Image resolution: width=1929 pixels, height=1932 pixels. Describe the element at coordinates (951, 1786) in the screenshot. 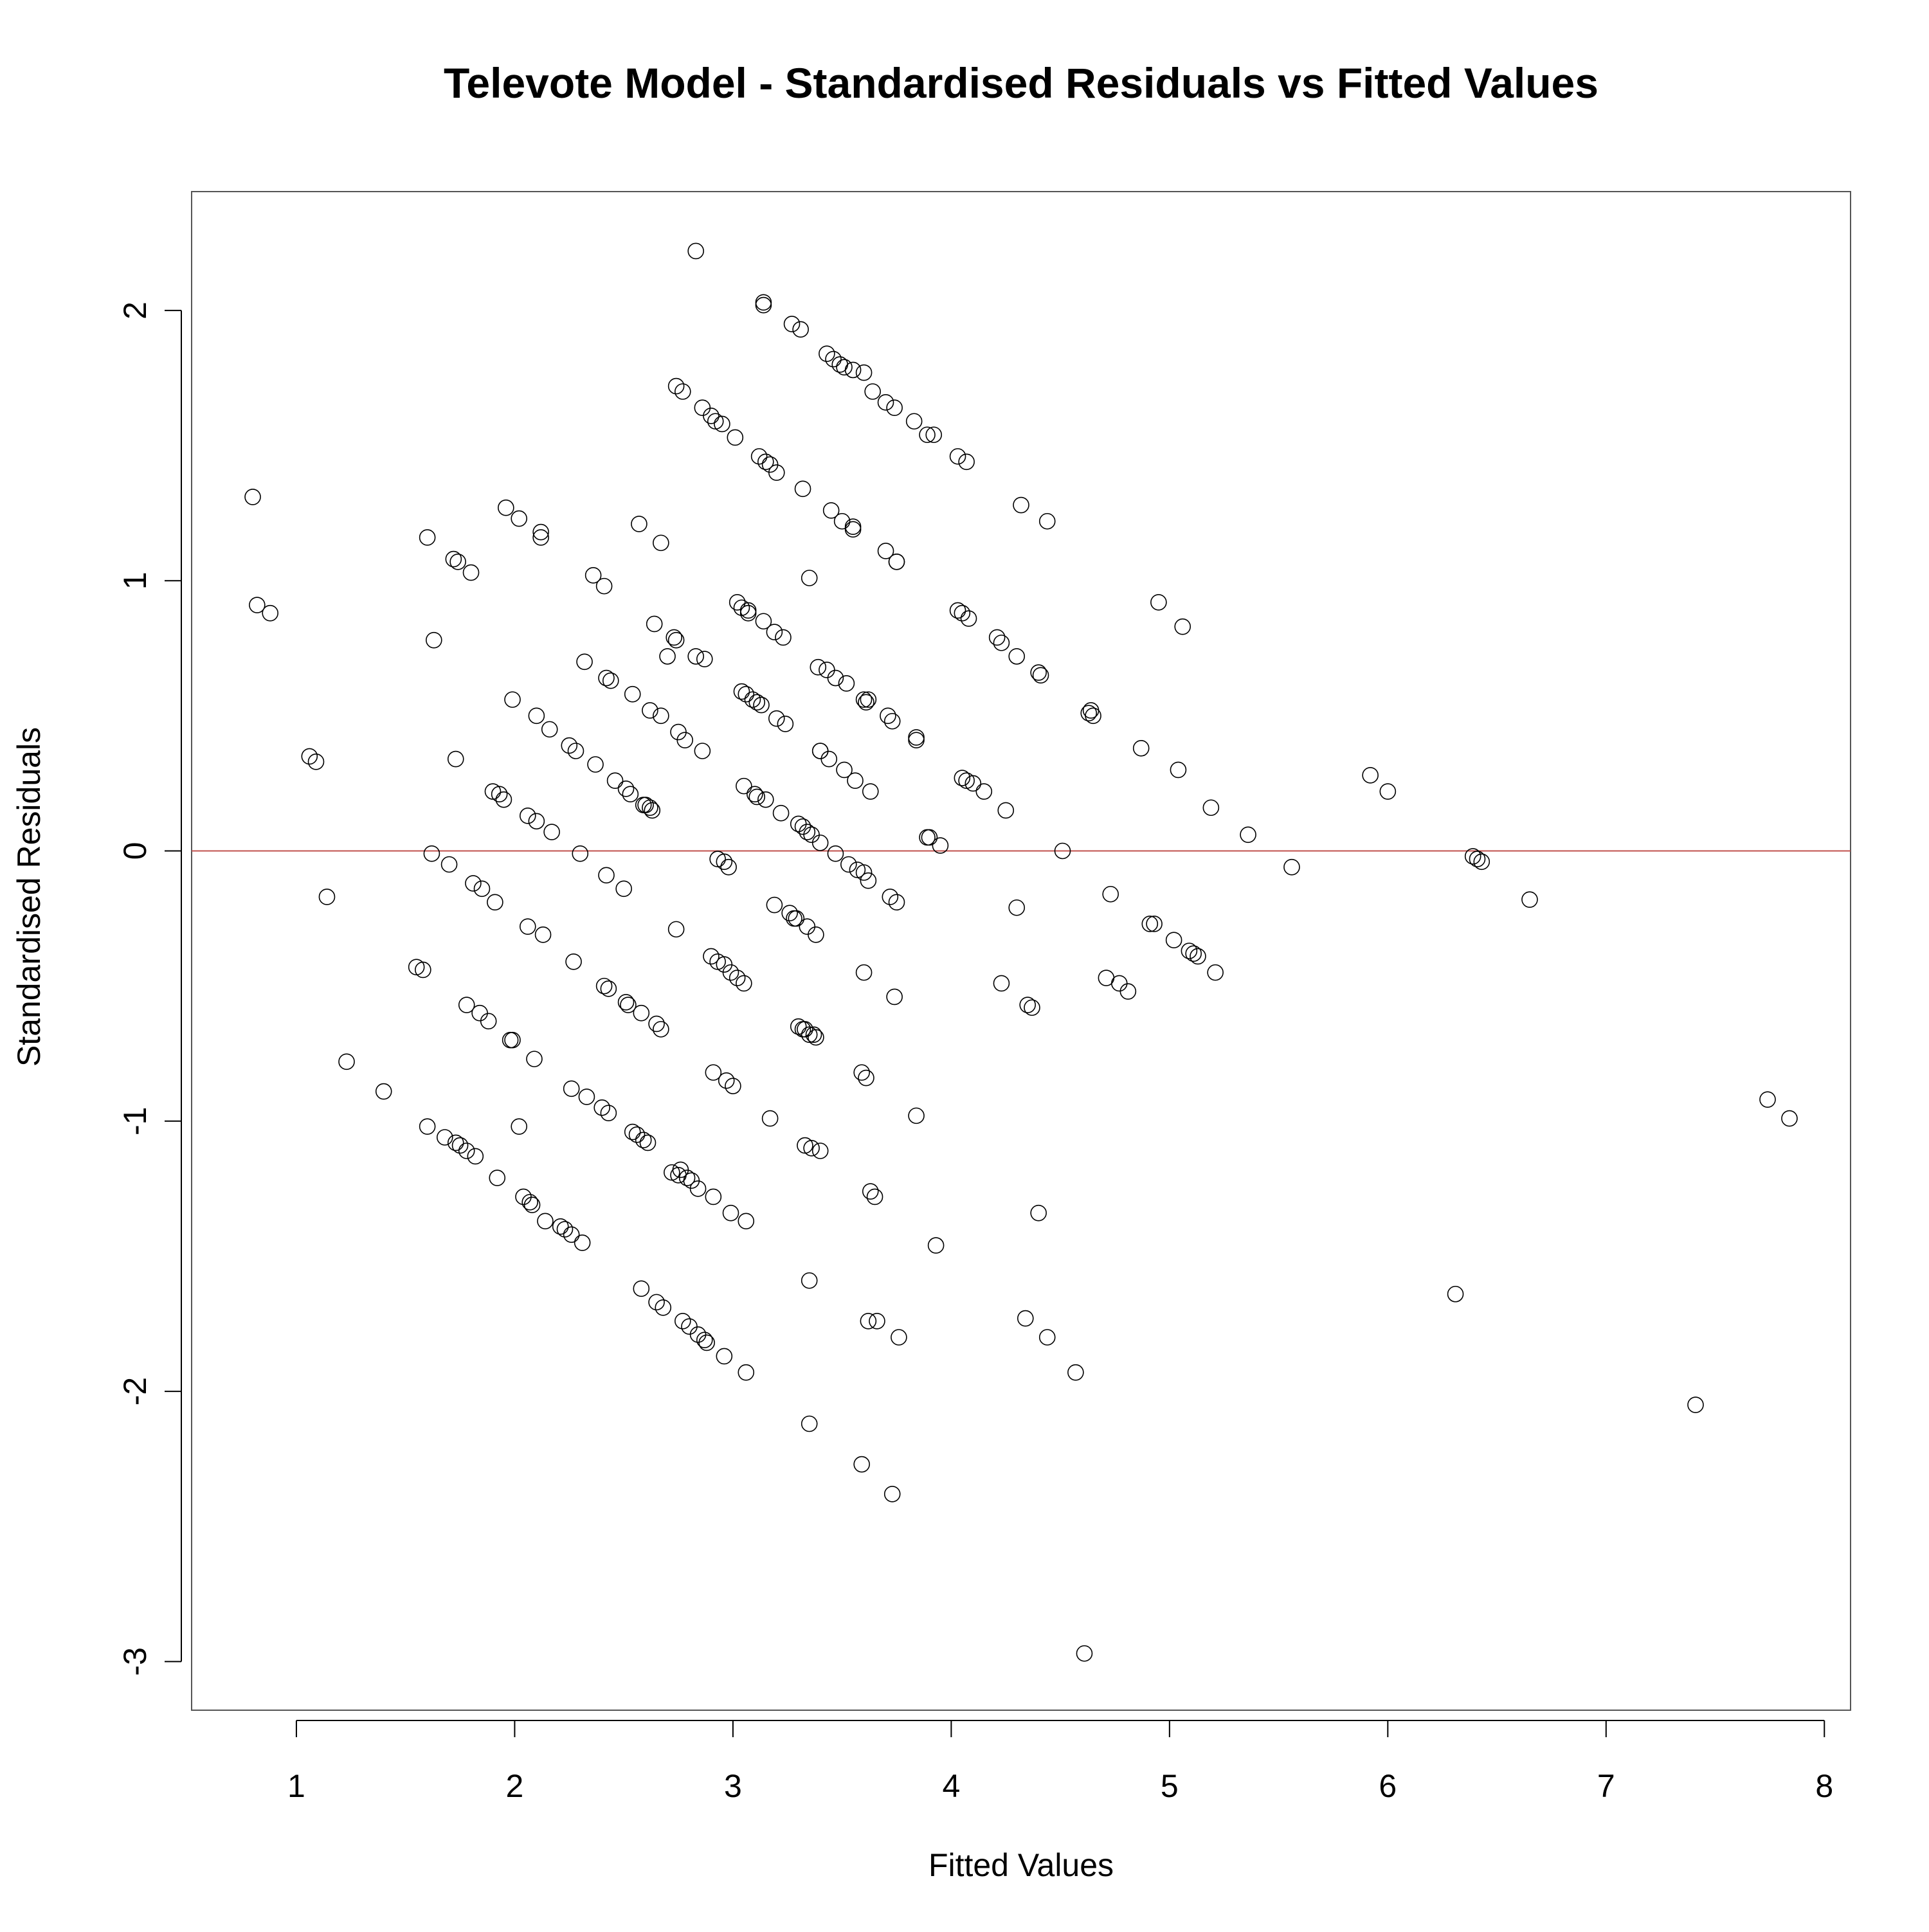

I see `x-tick-label: 4` at that location.